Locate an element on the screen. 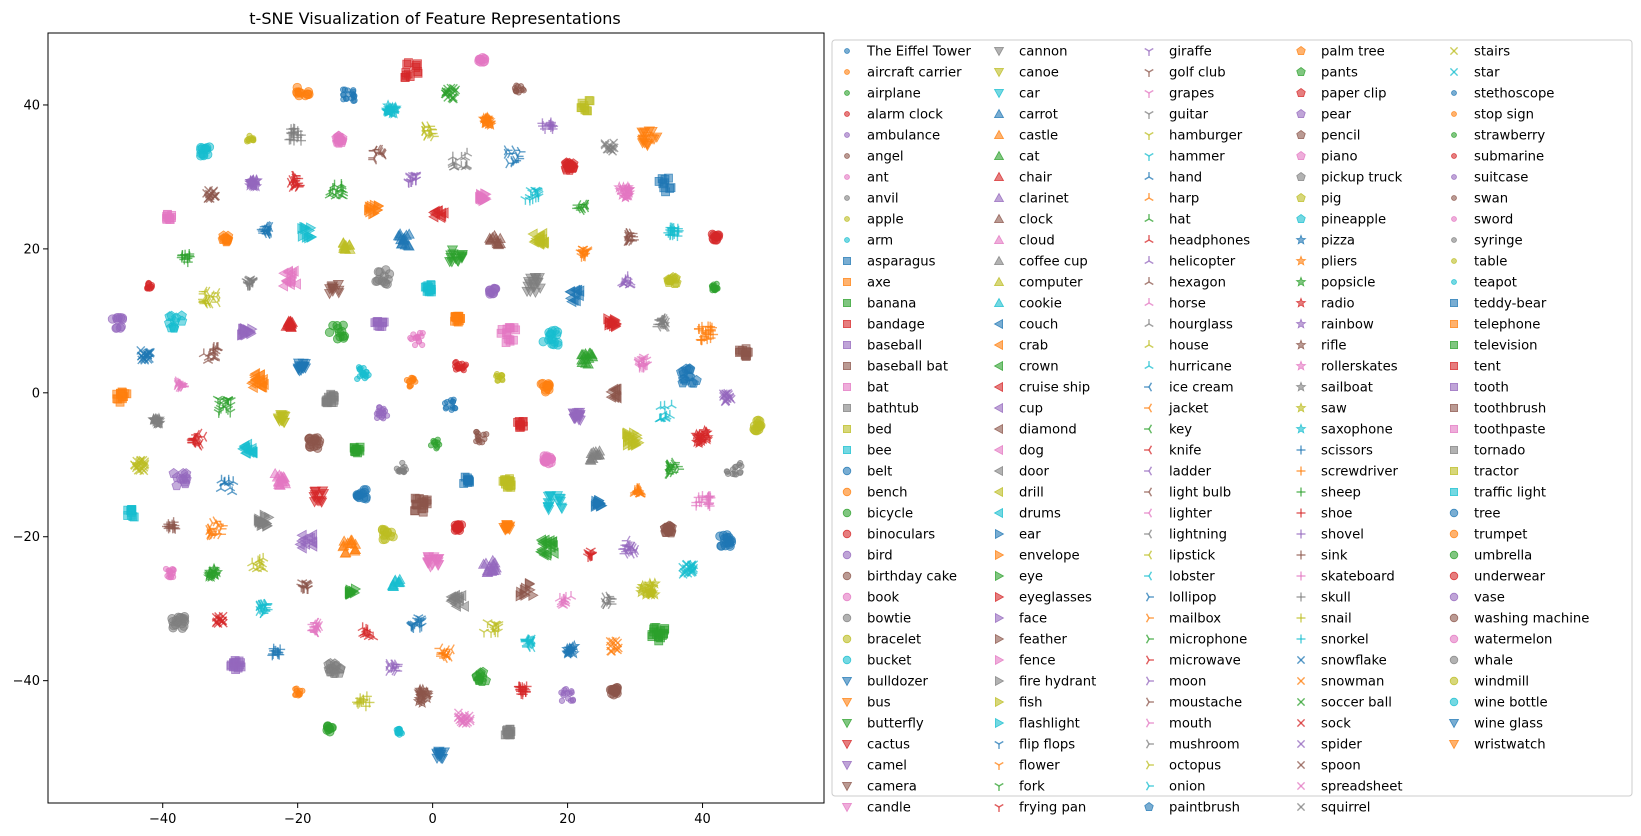  series-angel is located at coordinates (481, 437).